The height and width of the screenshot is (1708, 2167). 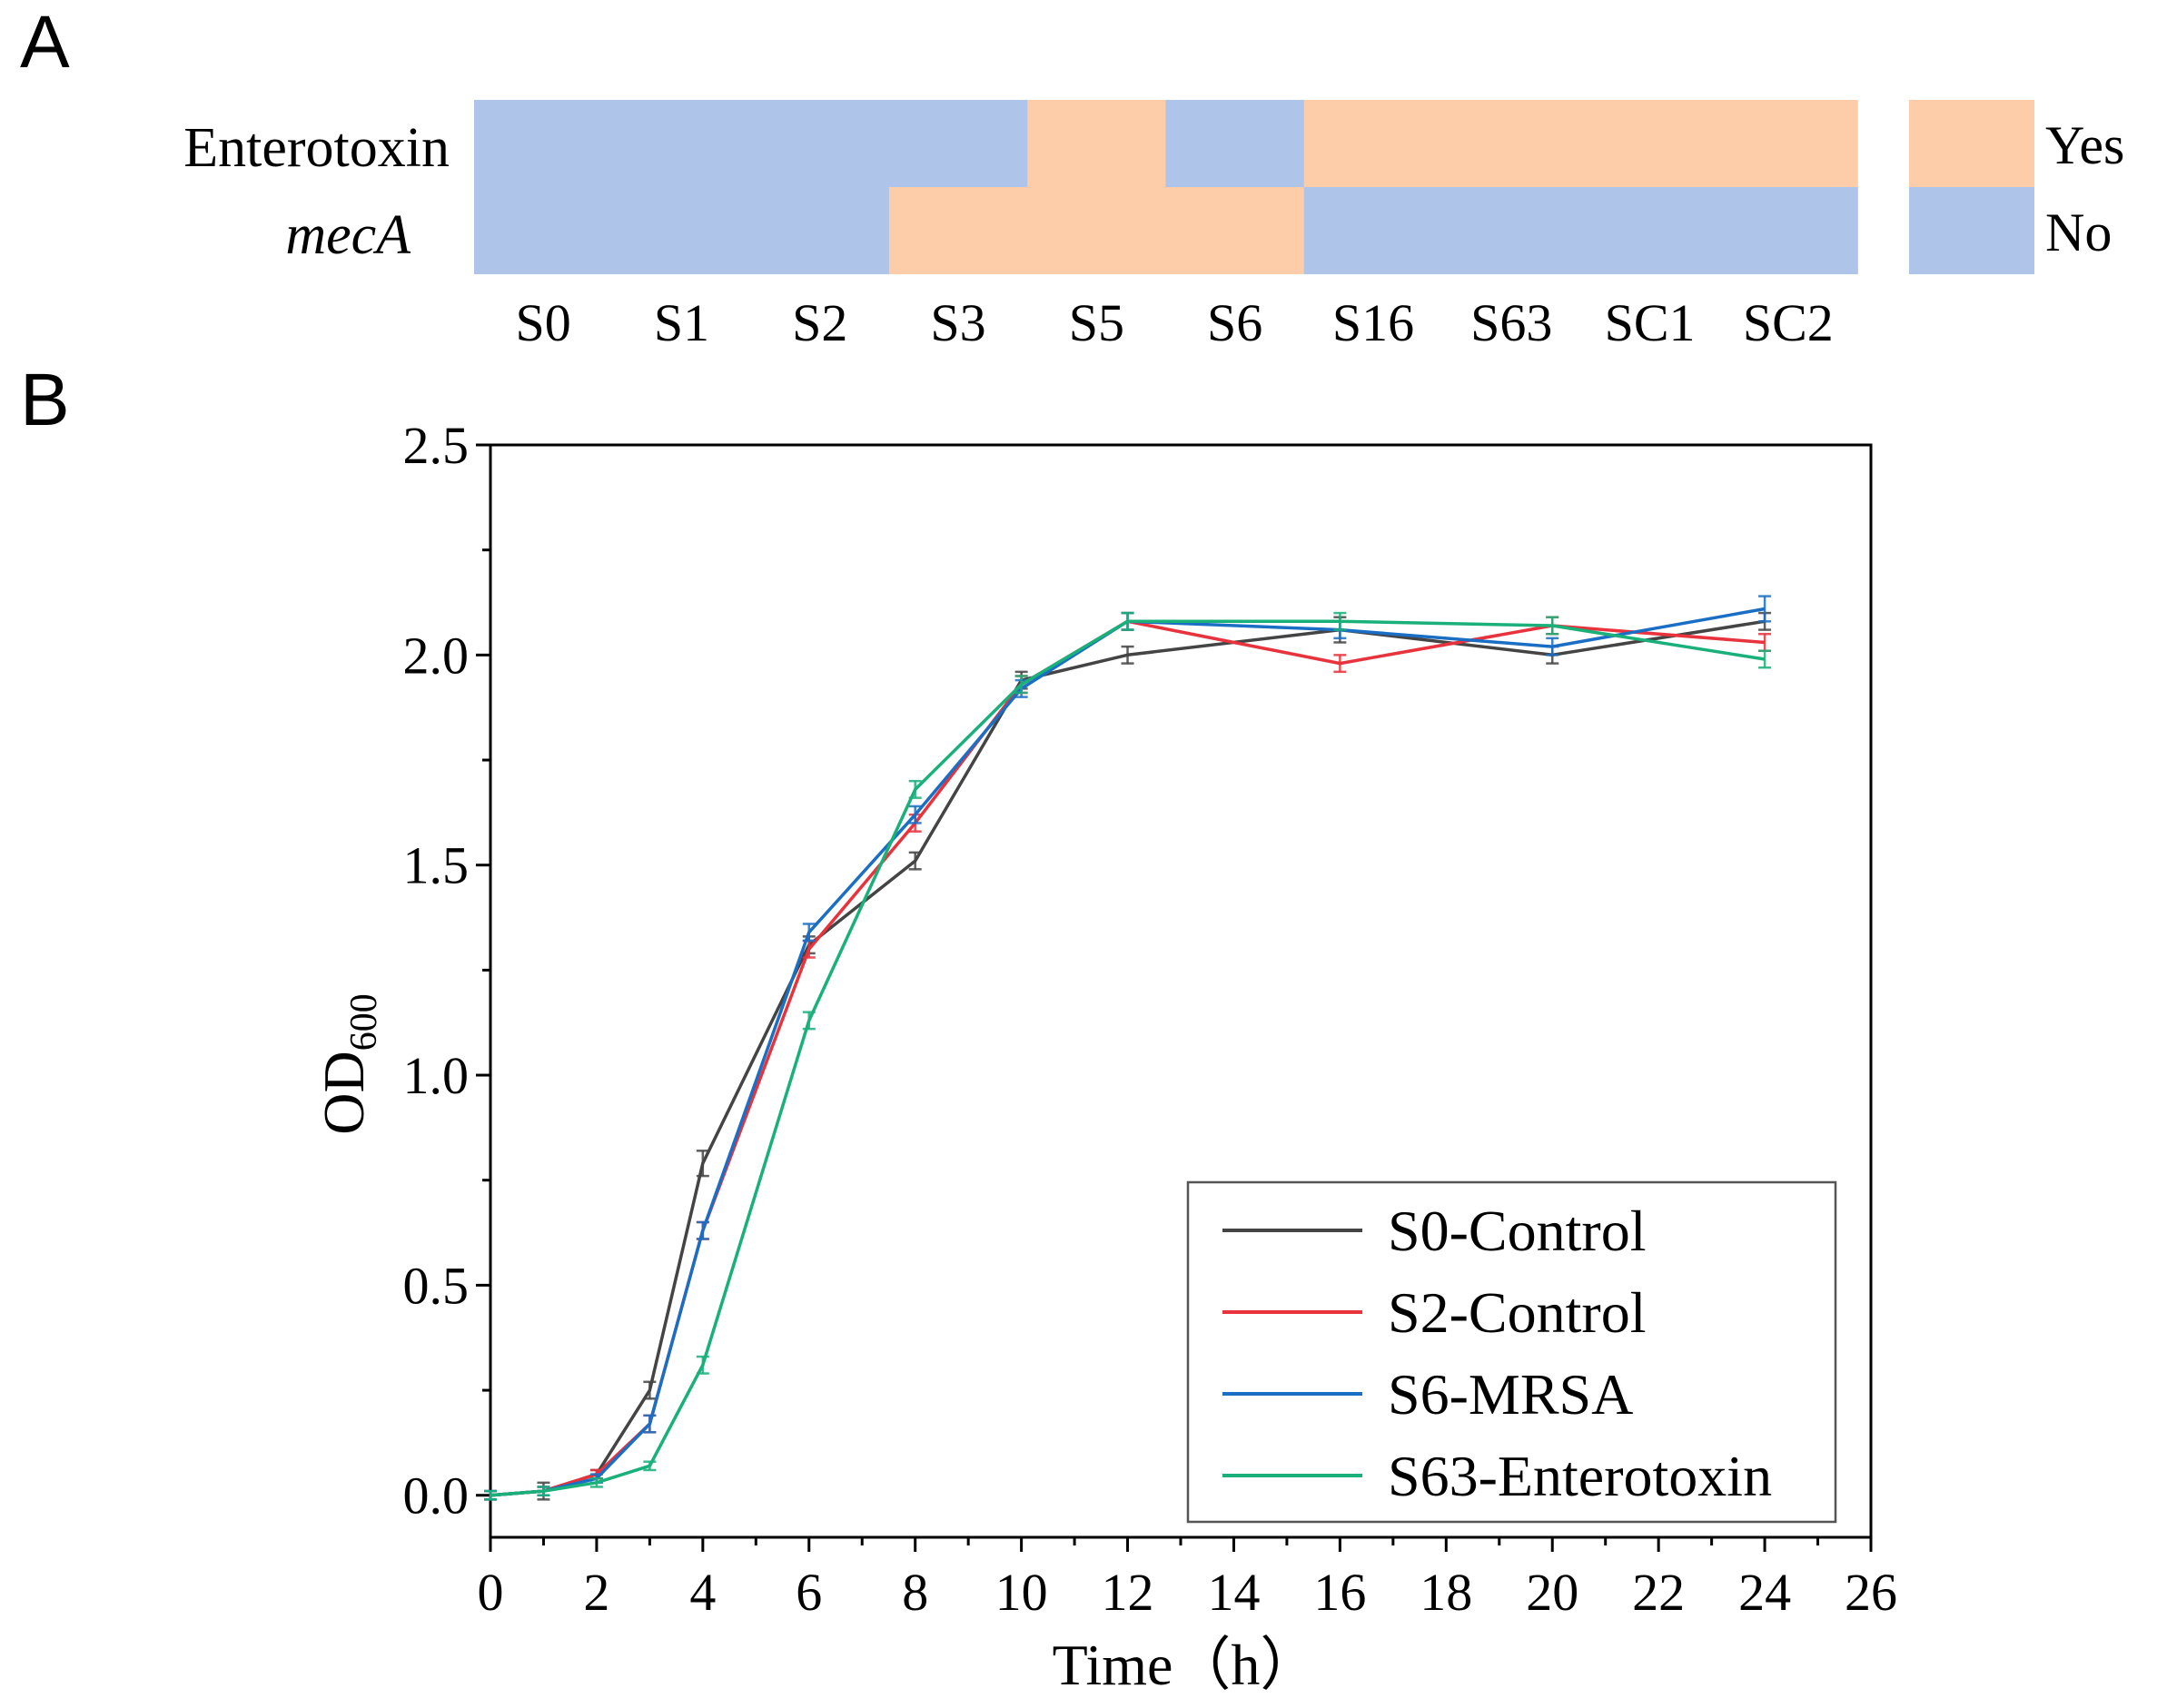 What do you see at coordinates (1128, 1592) in the screenshot?
I see `x-tick-label: 12` at bounding box center [1128, 1592].